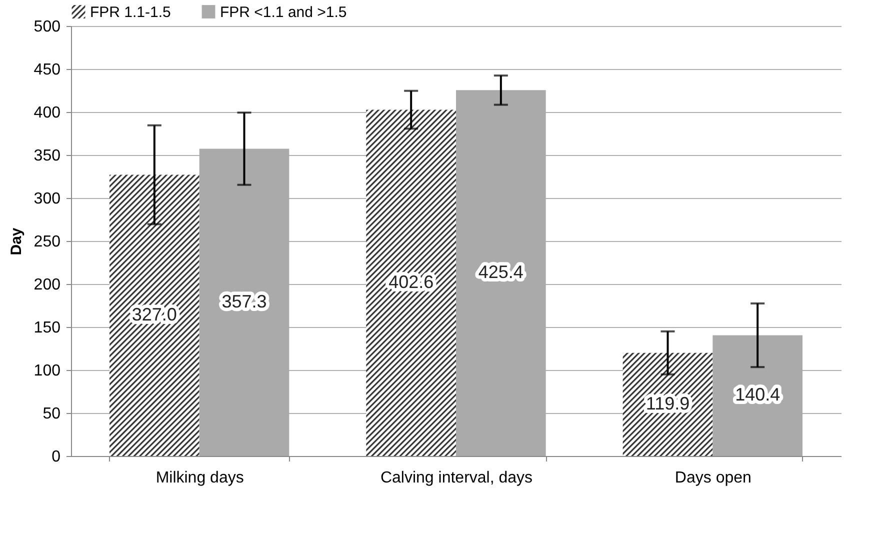 This screenshot has height=545, width=883. Describe the element at coordinates (47, 328) in the screenshot. I see `y-tick-label: 150` at that location.